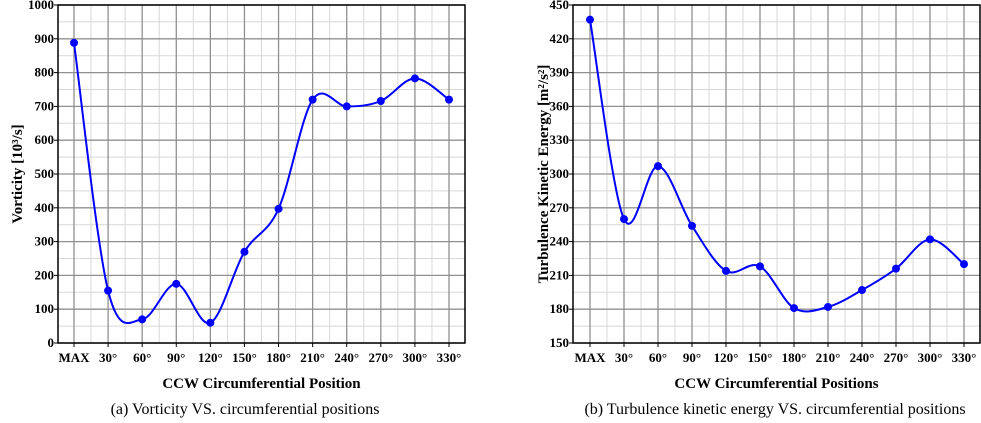 This screenshot has height=423, width=981. I want to click on y-tick-label: 1000, so click(41, 6).